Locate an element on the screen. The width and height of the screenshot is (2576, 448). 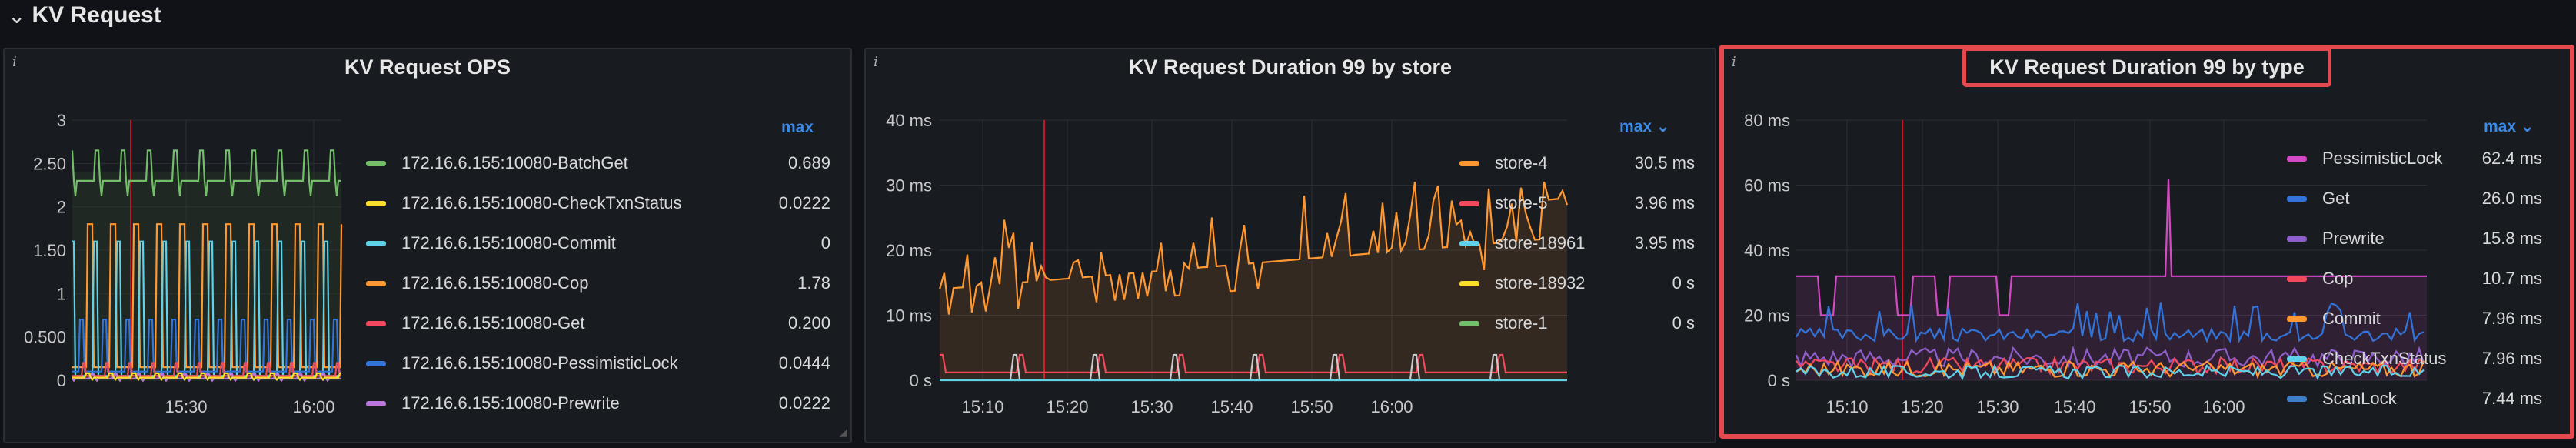
legend-label: 172.16.6.155:10080-Get is located at coordinates (493, 323).